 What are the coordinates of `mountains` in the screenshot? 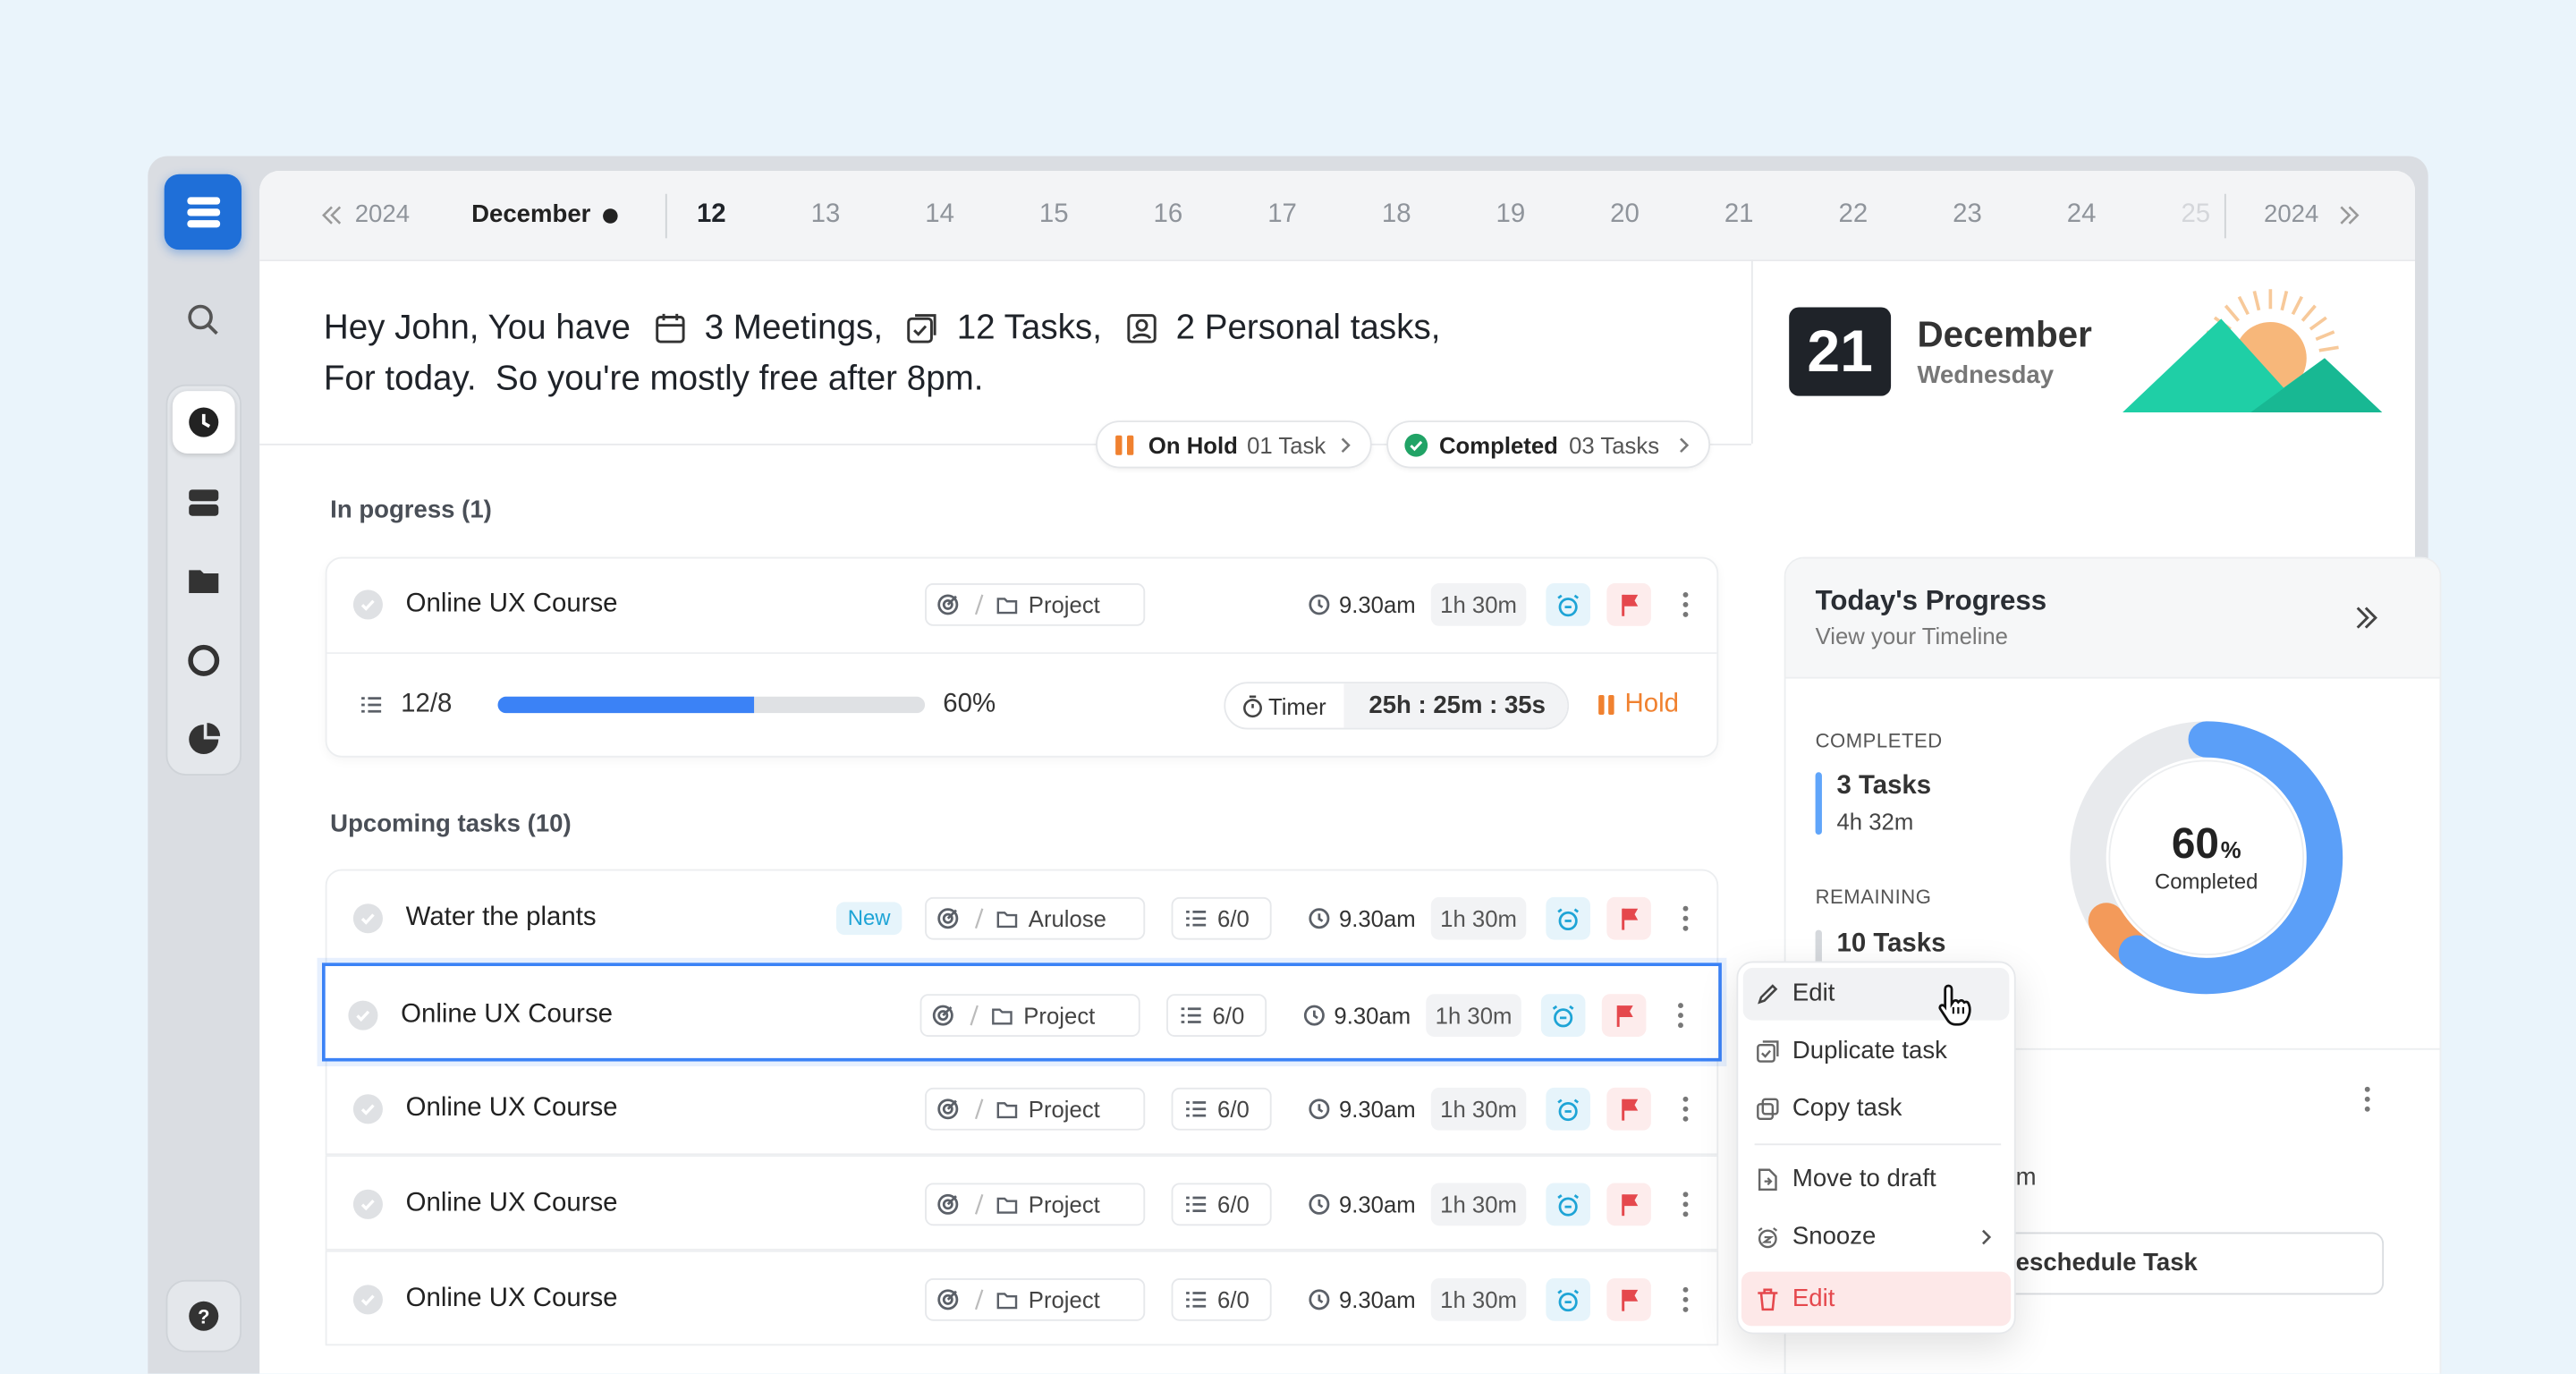 It's located at (2253, 351).